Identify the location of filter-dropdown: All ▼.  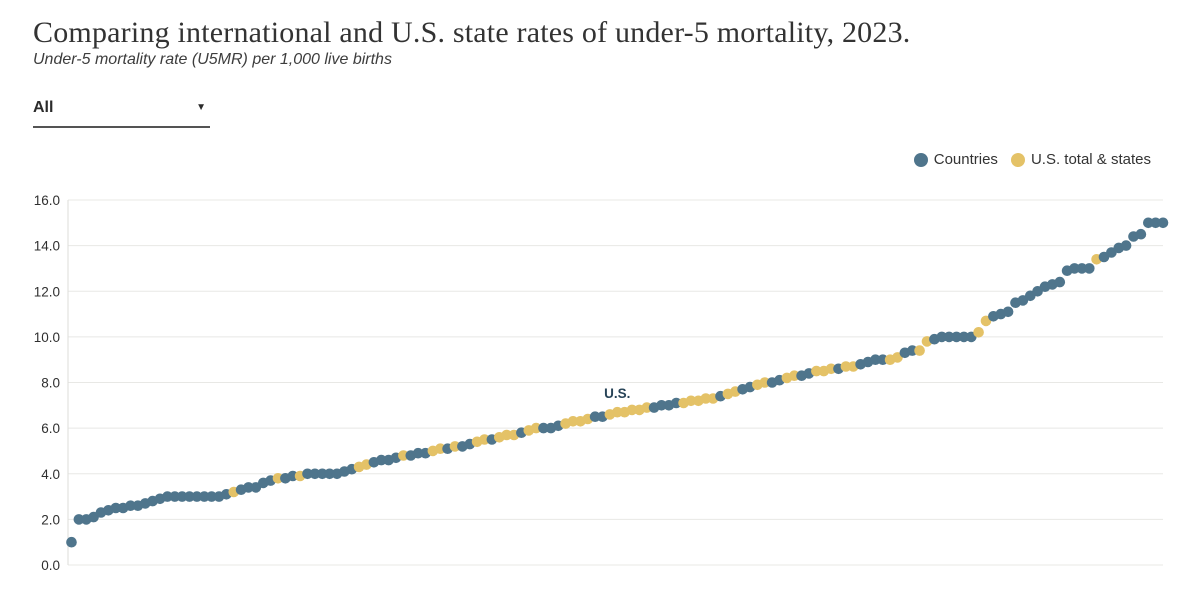
(121, 113).